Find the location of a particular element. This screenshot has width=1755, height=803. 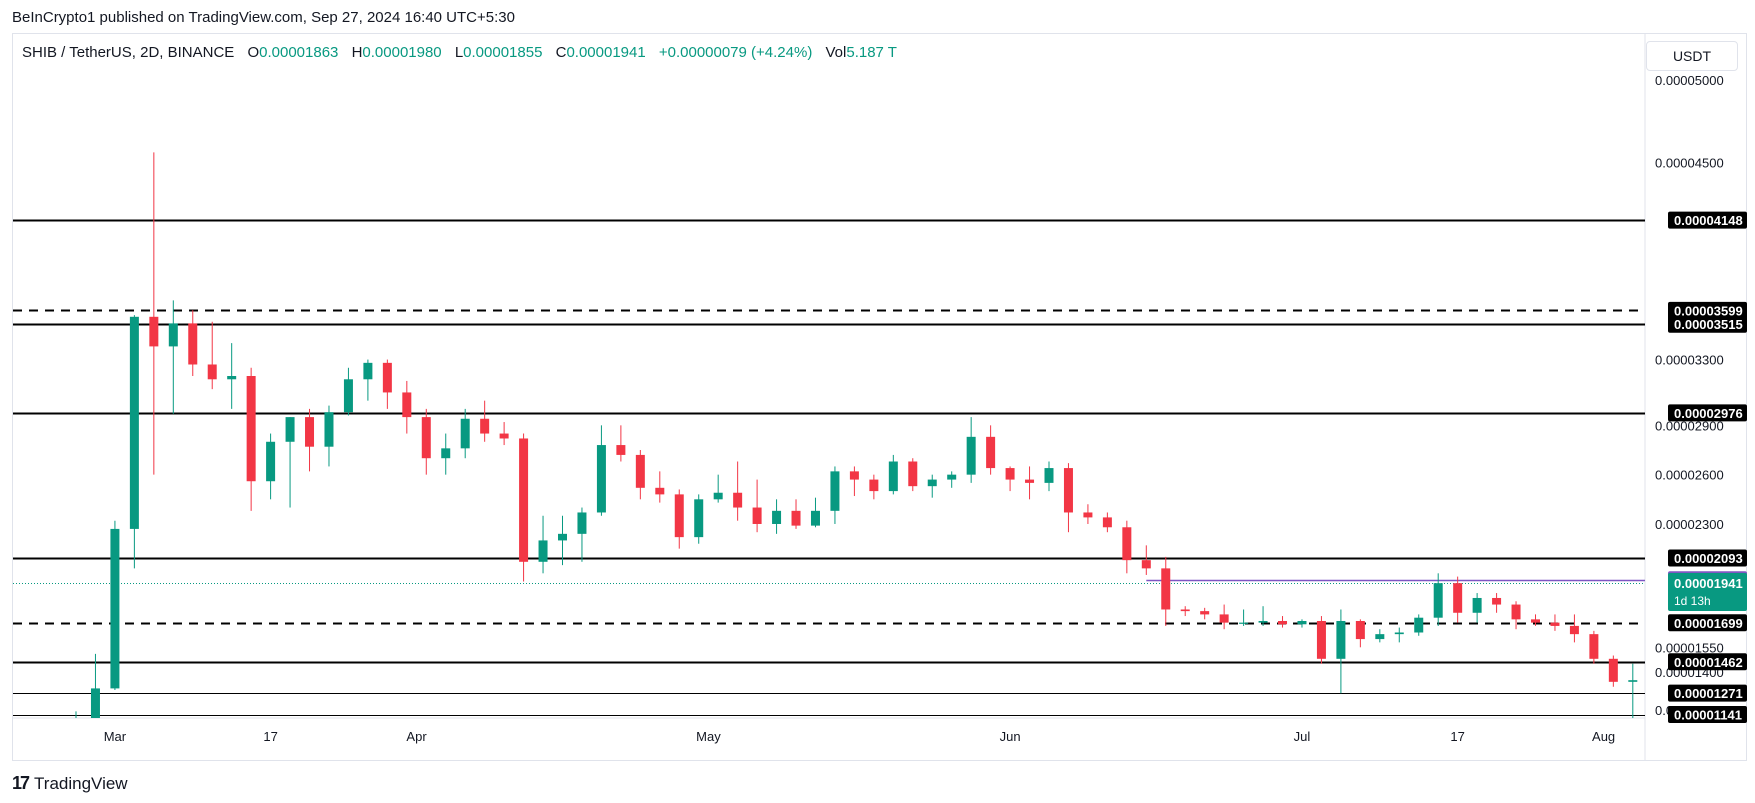

x-tick-label: Mar is located at coordinates (115, 736).